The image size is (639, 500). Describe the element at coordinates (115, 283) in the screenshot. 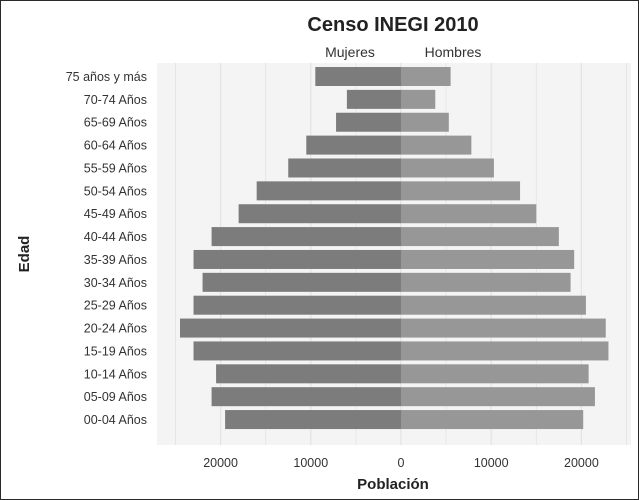

I see `category-label: 30-34 Años` at that location.